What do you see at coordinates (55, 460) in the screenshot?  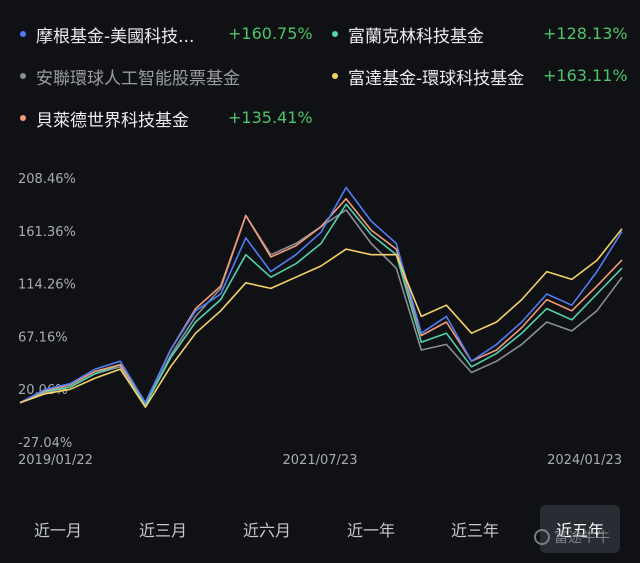 I see `x-tick-label: 2019/01/22` at bounding box center [55, 460].